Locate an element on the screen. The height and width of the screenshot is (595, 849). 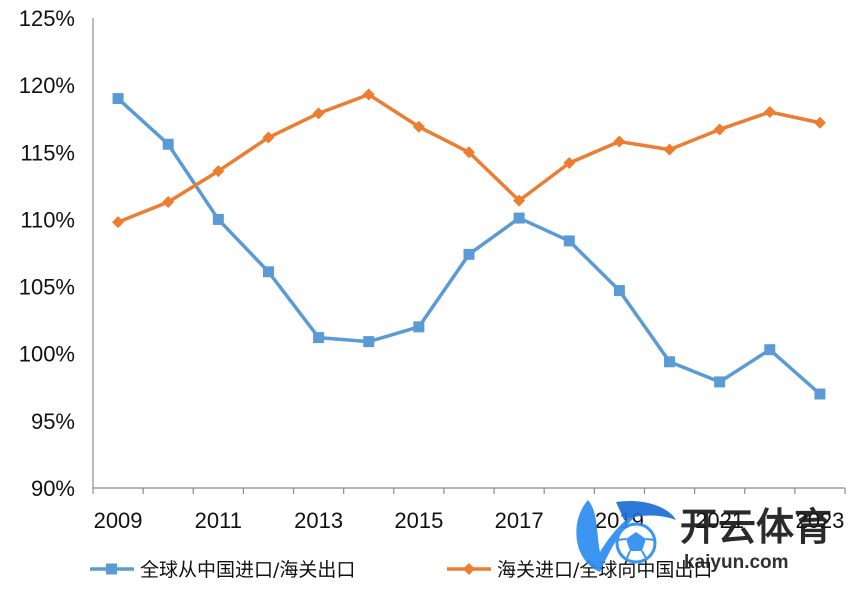
x-tick-label: 2023 is located at coordinates (819, 520).